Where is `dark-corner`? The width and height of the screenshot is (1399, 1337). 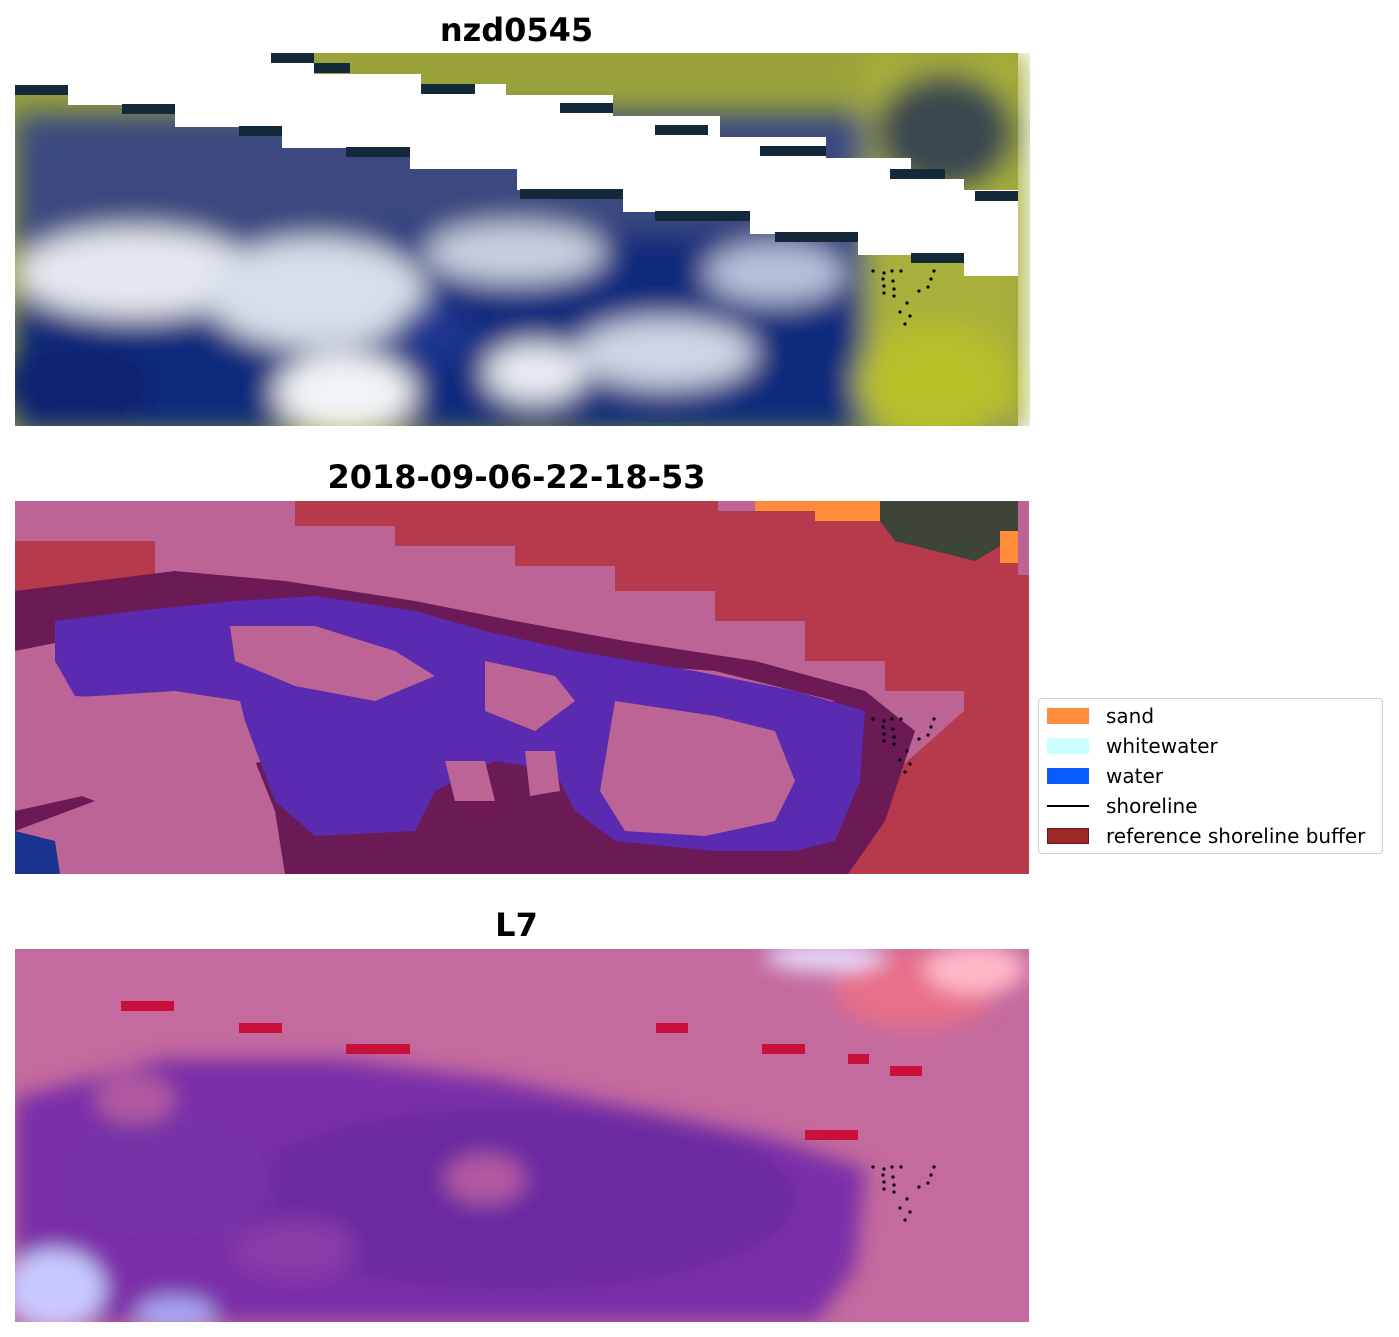
dark-corner is located at coordinates (949, 531).